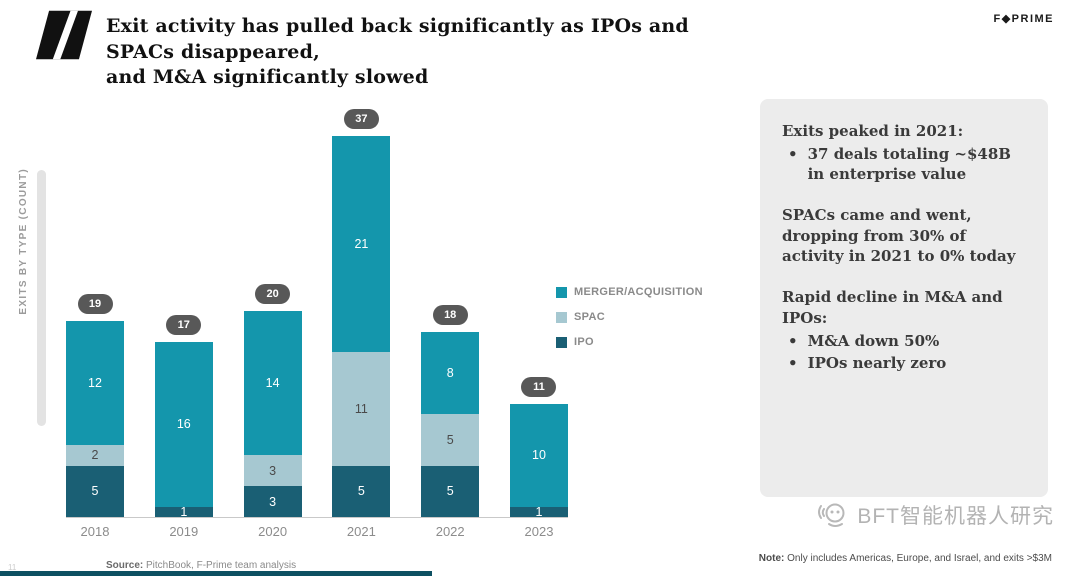 This screenshot has height=576, width=1080. What do you see at coordinates (95, 531) in the screenshot?
I see `x-axis-tick-2018: 2018` at bounding box center [95, 531].